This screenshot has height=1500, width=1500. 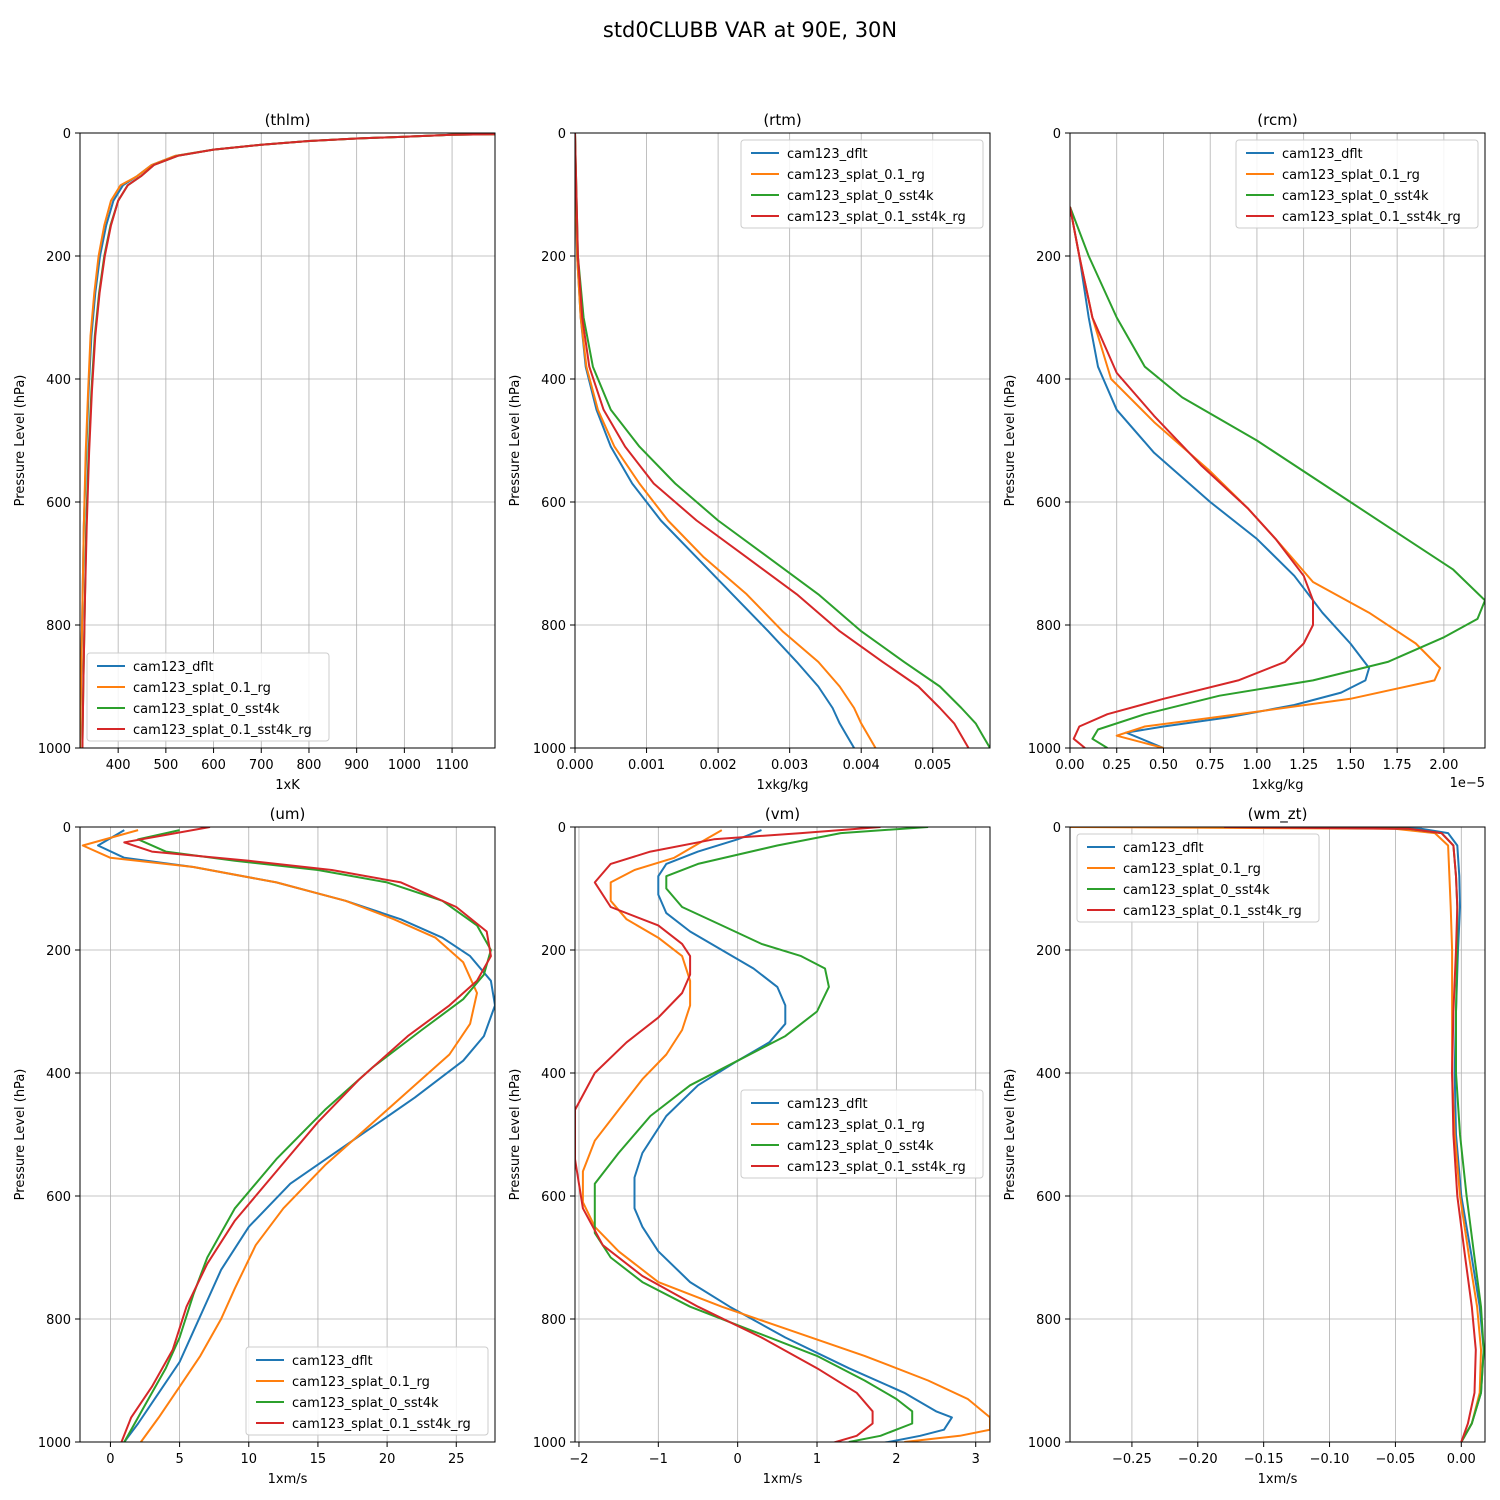 I want to click on x-tick-label: 500, so click(x=165, y=765).